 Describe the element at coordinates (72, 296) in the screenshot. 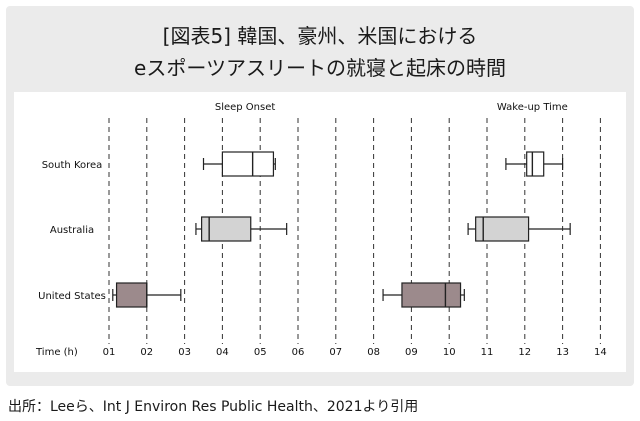

I see `category-label: United States` at that location.